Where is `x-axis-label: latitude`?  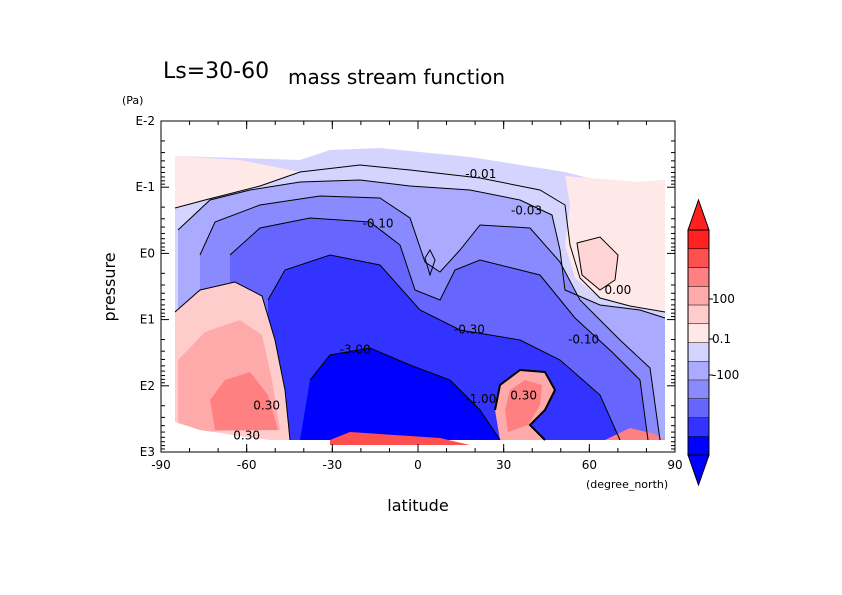 x-axis-label: latitude is located at coordinates (417, 505).